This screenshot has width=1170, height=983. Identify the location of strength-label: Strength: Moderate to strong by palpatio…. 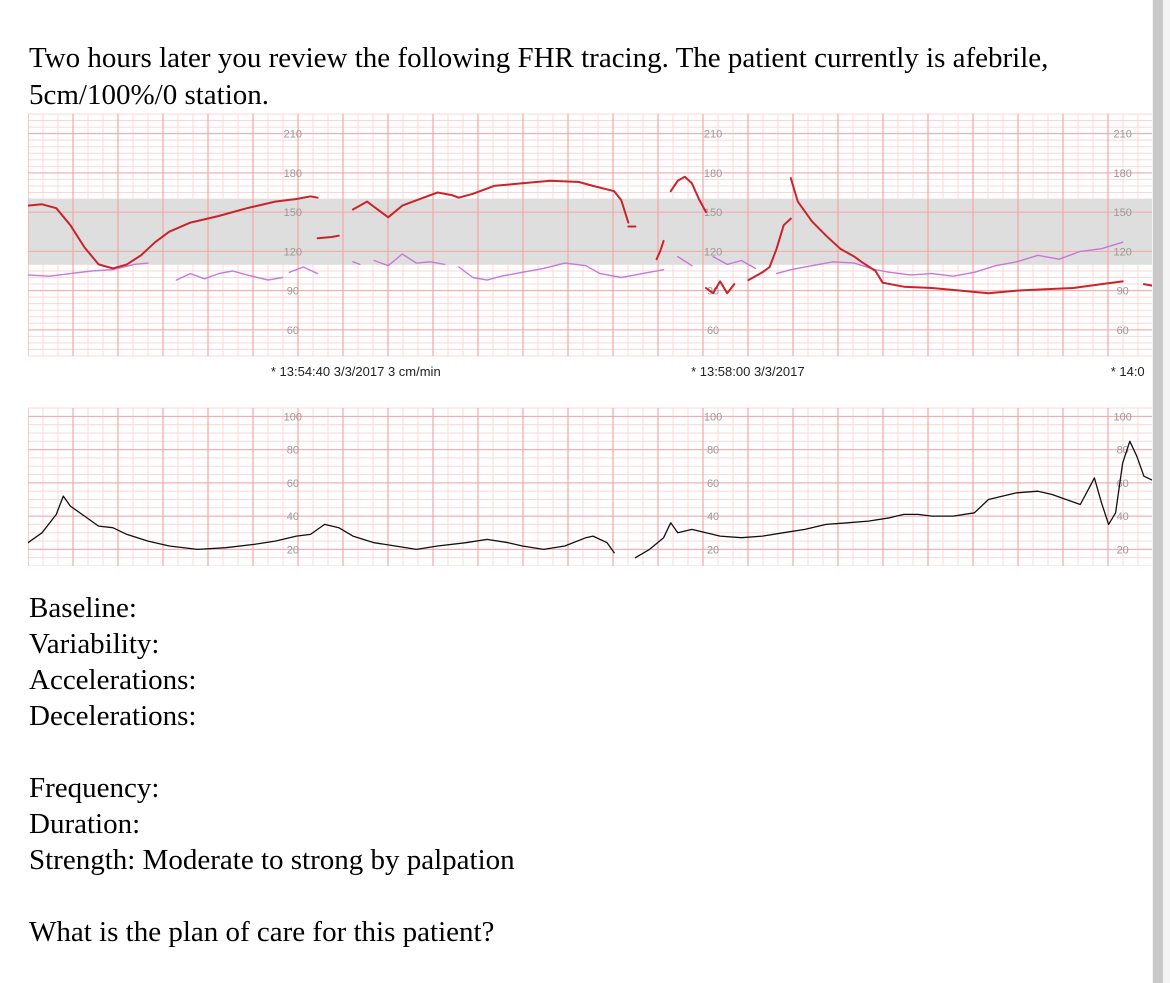
(272, 860).